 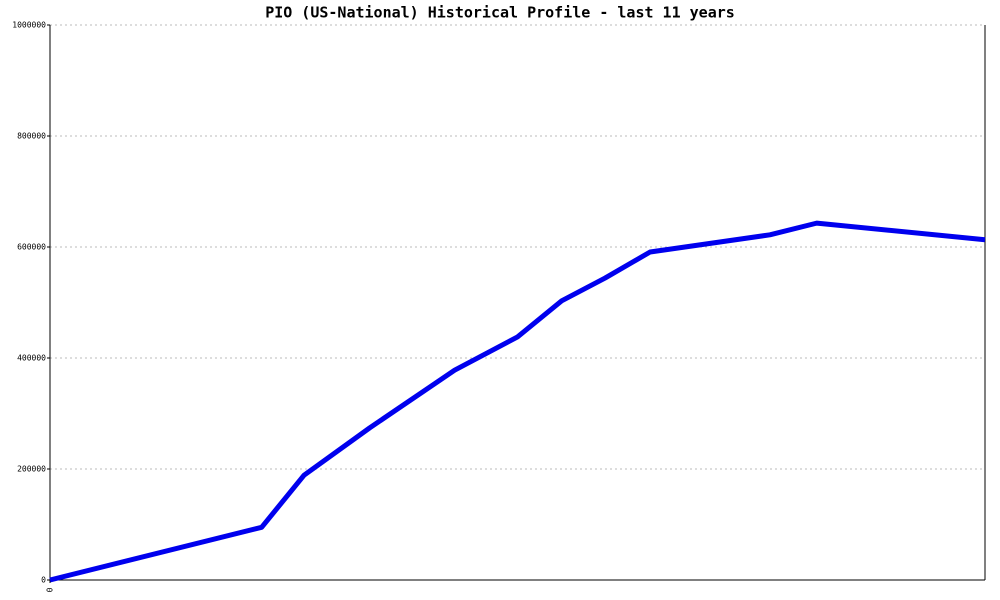 I want to click on y-tick-label: 1000000, so click(x=29, y=25).